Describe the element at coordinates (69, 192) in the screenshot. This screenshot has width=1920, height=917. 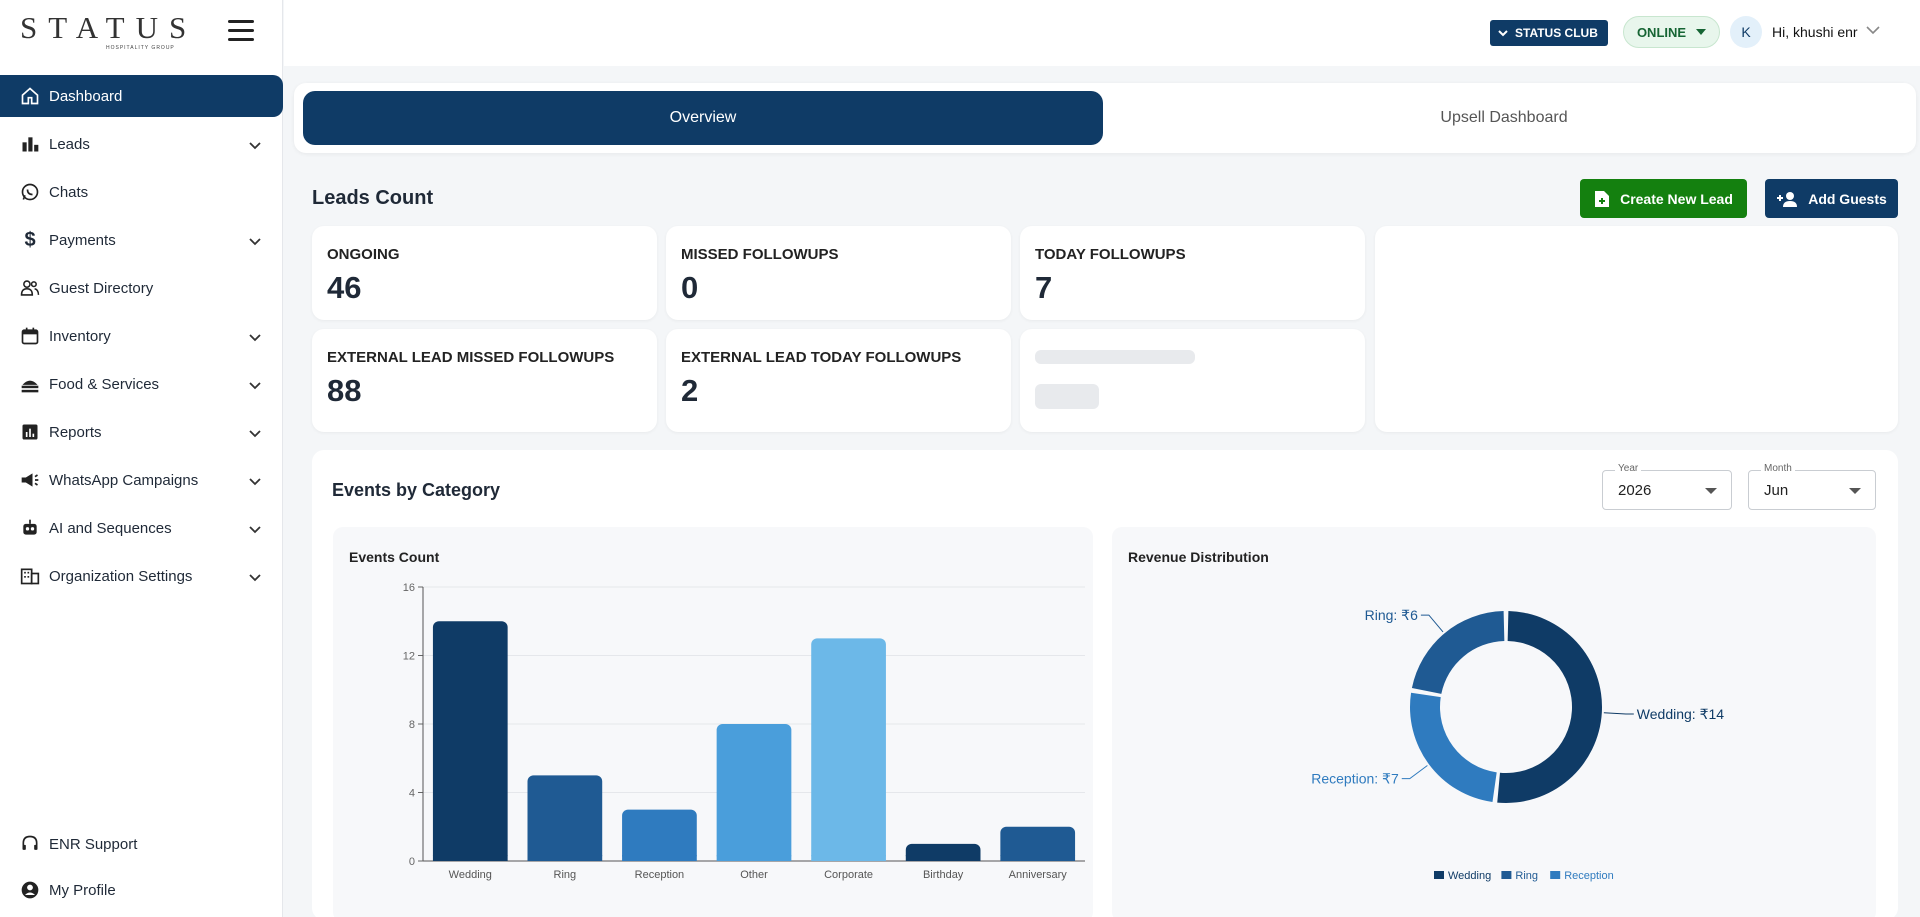
I see `sidebar-item-label: Chats` at that location.